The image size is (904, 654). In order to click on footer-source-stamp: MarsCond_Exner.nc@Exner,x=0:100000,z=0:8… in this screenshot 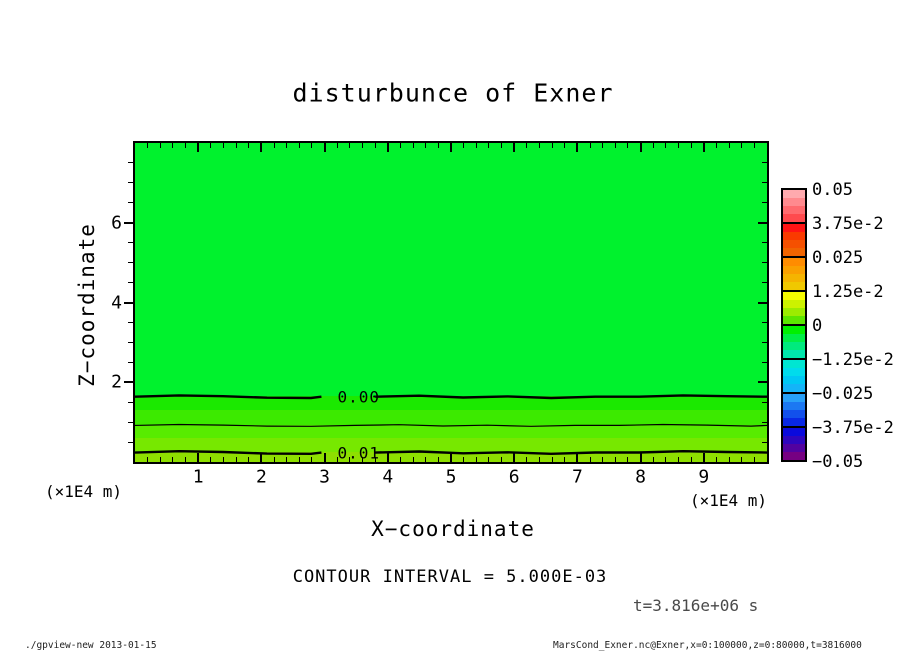, I will do `click(707, 645)`.